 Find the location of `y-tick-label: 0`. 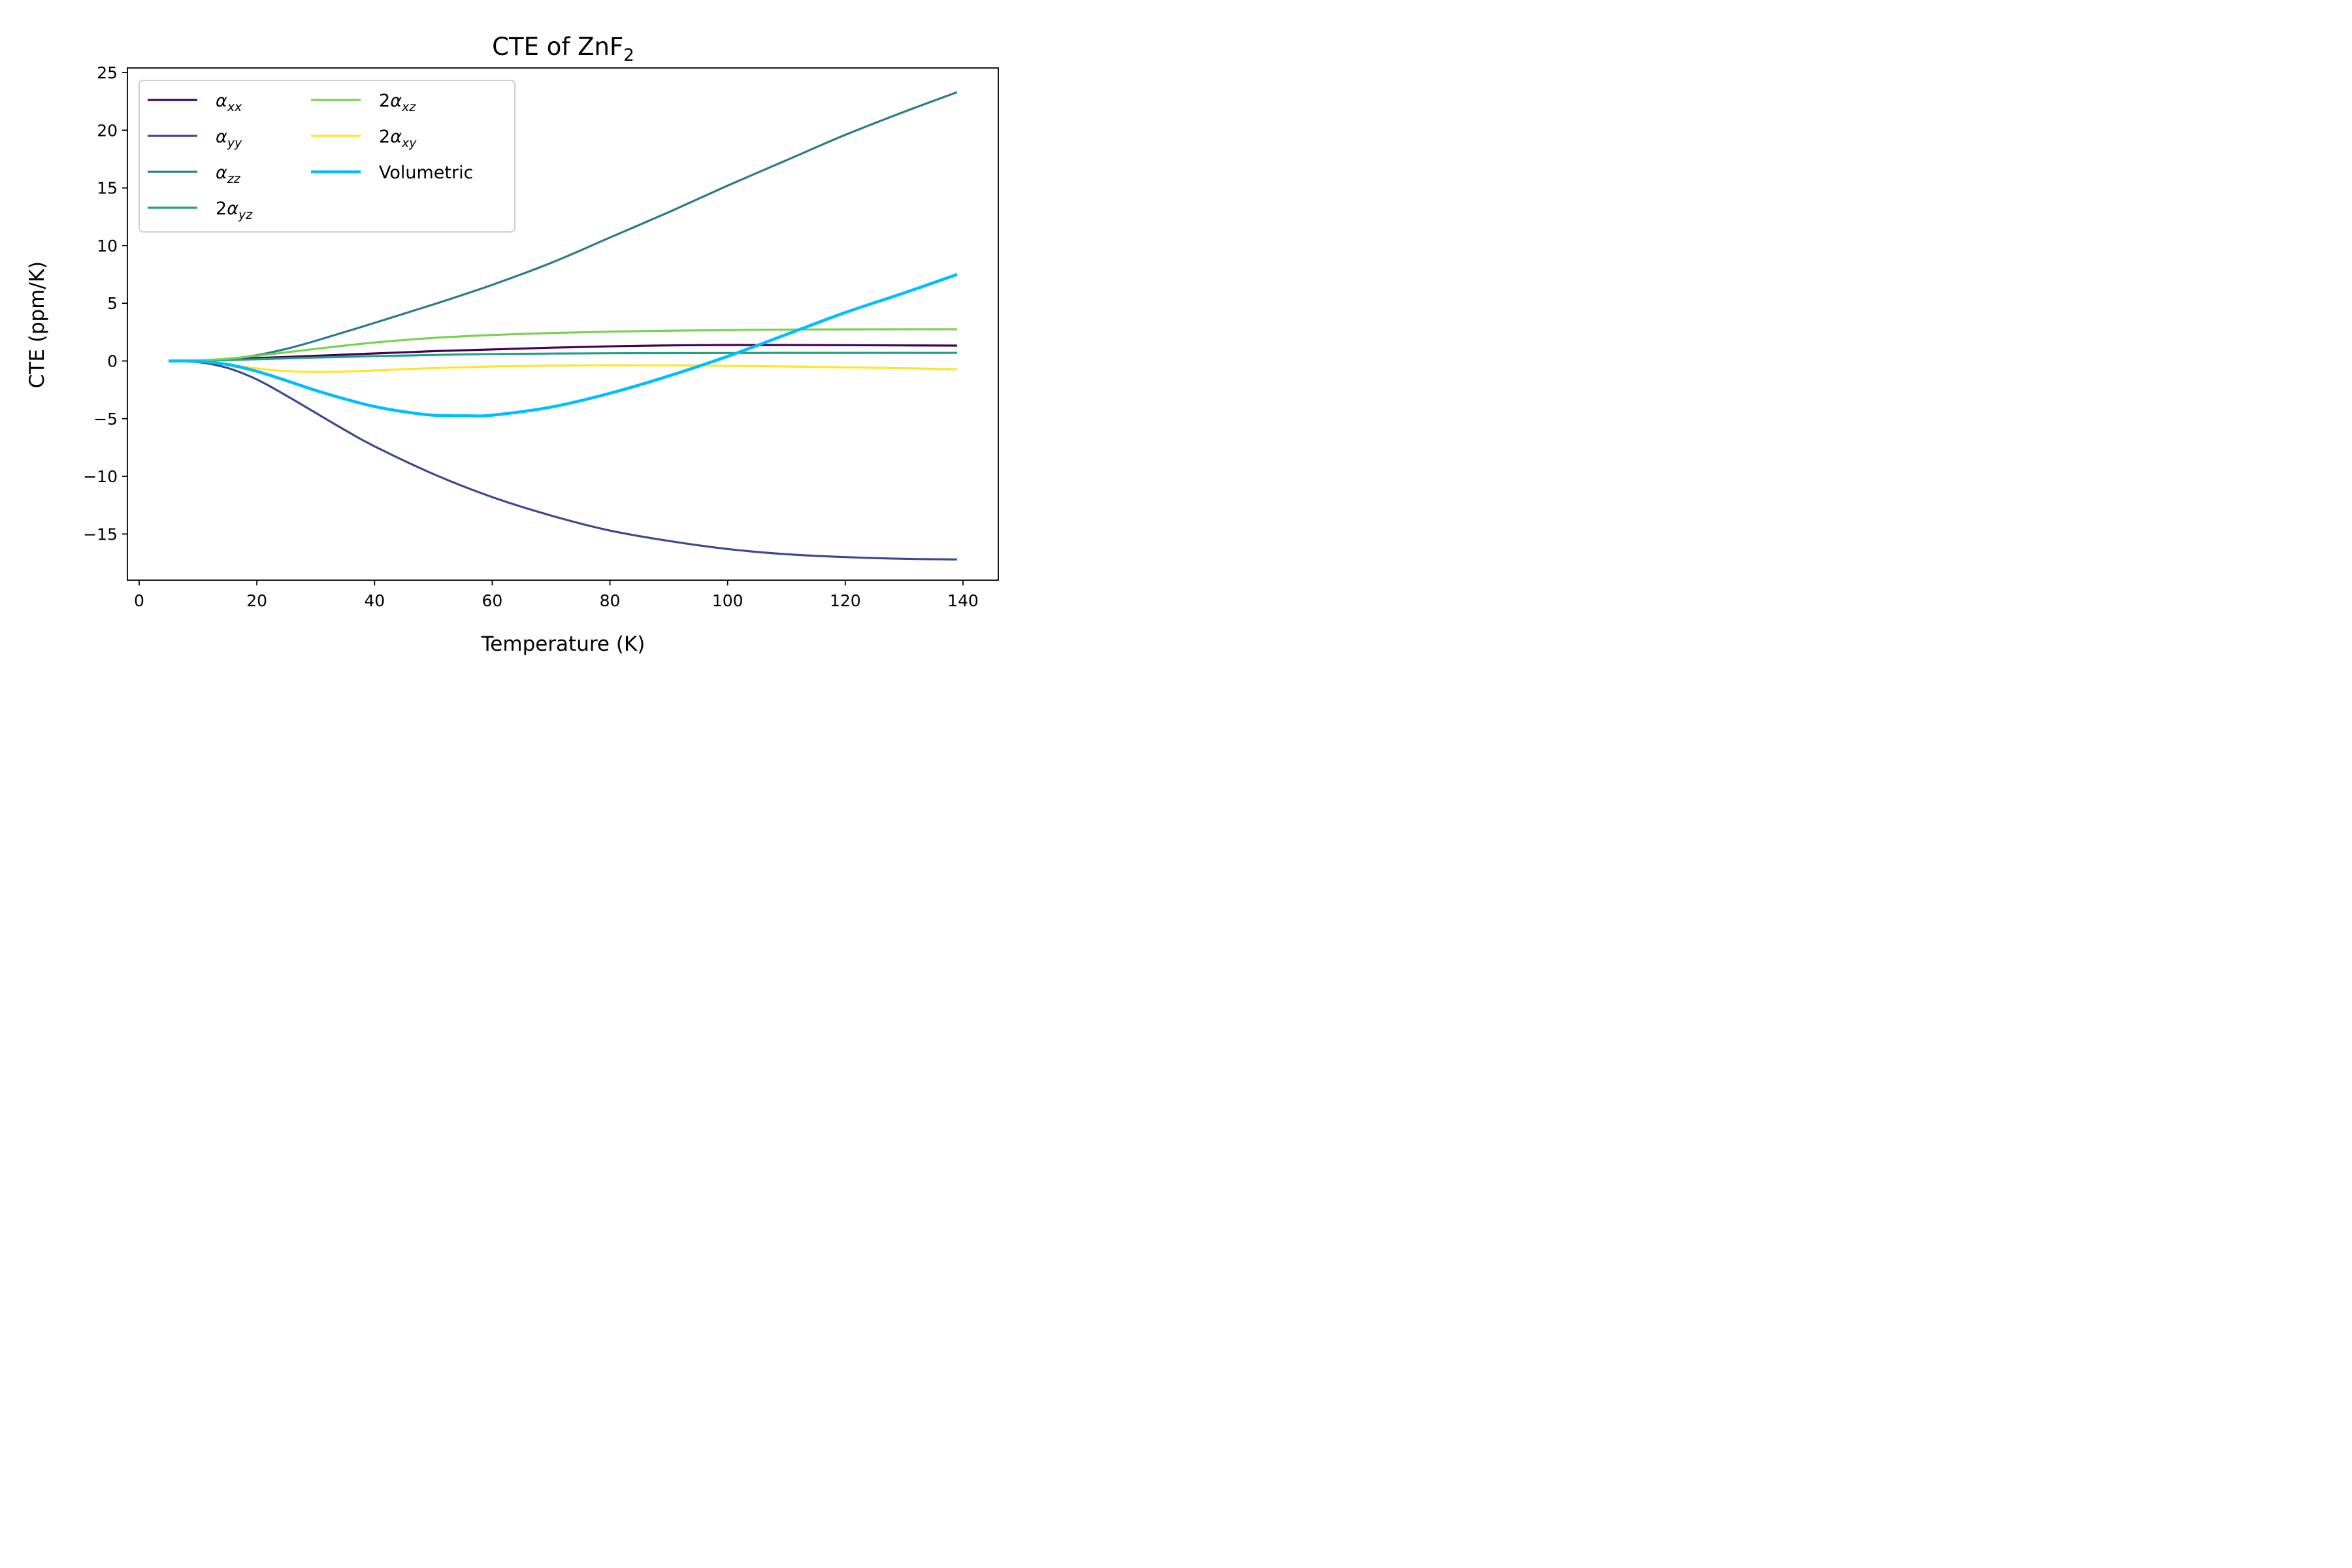

y-tick-label: 0 is located at coordinates (112, 361).